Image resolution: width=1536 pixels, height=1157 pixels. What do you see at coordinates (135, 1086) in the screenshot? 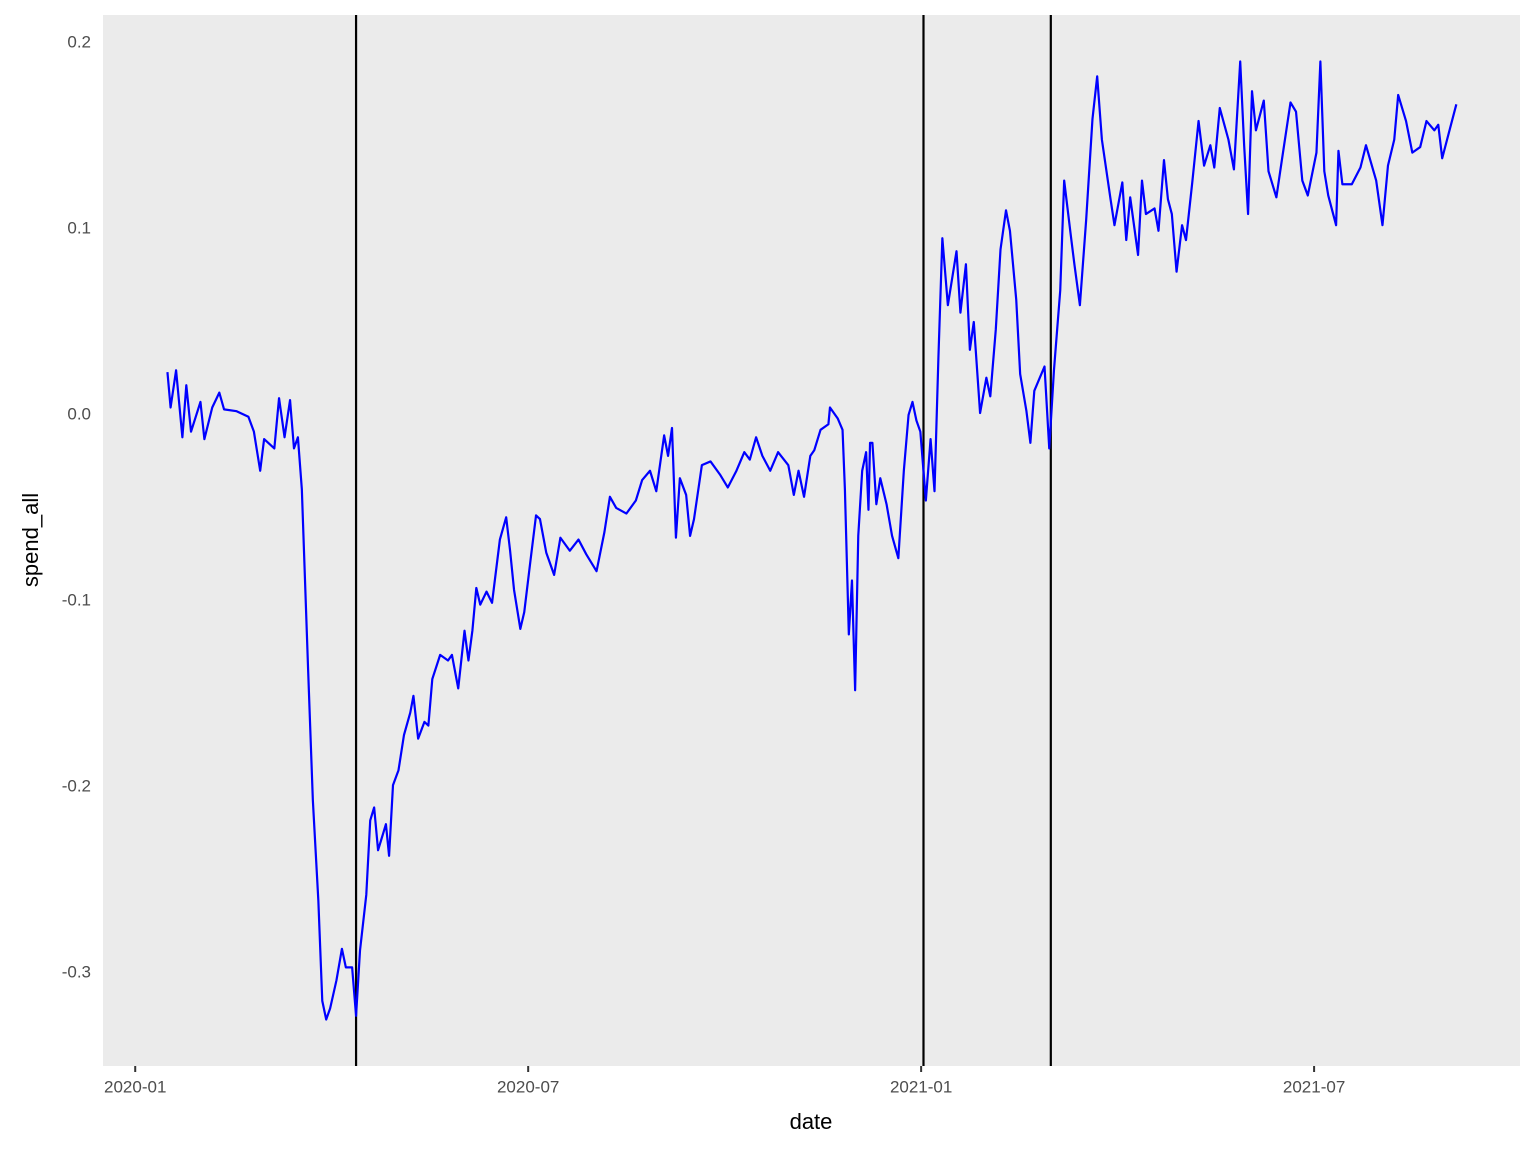
I see `x-tick-label: 2020-01` at bounding box center [135, 1086].